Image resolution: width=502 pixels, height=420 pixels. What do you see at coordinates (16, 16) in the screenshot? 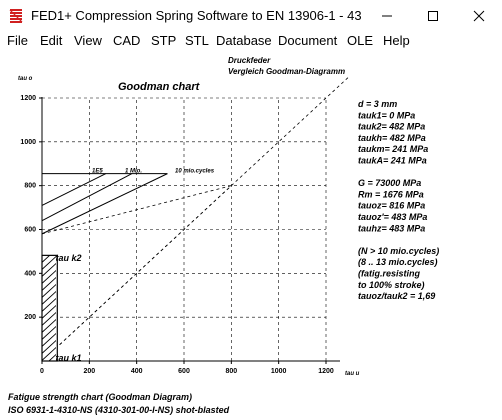
I see `fed1-app-icon` at bounding box center [16, 16].